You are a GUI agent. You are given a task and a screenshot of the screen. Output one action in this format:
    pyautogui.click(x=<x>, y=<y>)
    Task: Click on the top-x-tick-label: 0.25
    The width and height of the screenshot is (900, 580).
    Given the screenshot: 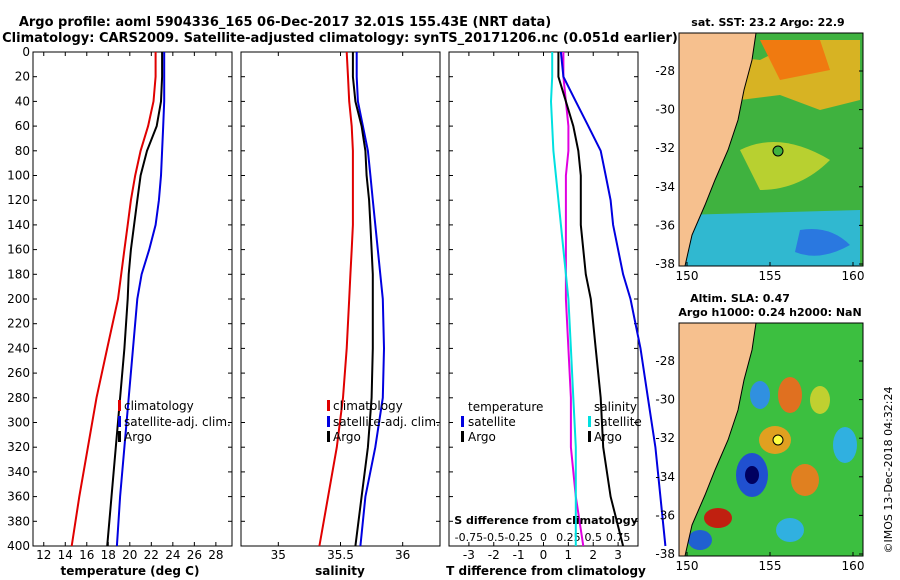 What is the action you would take?
    pyautogui.click(x=568, y=537)
    